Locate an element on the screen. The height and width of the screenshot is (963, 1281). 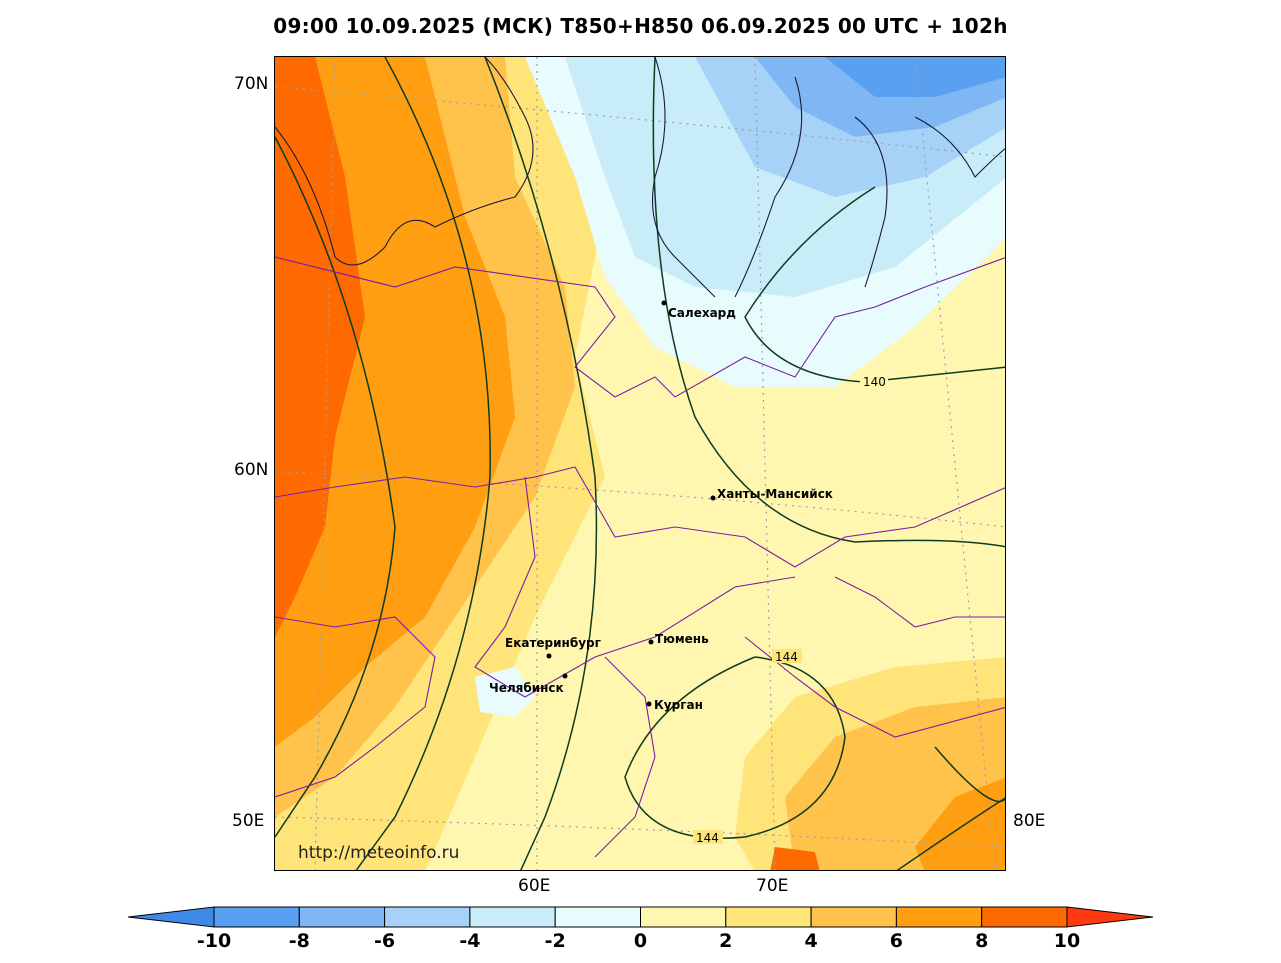
colorbar-tick-label: 8 is located at coordinates (982, 941).